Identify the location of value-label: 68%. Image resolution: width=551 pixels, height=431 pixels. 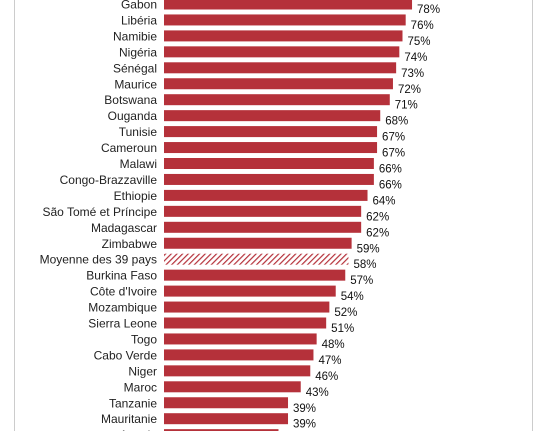
(396, 122).